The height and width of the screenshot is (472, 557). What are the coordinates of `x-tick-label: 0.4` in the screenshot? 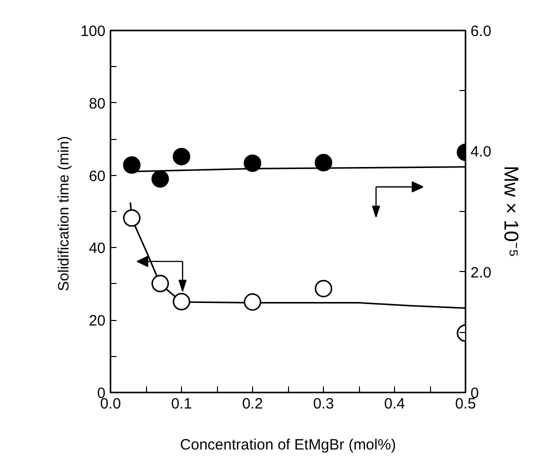 It's located at (394, 404).